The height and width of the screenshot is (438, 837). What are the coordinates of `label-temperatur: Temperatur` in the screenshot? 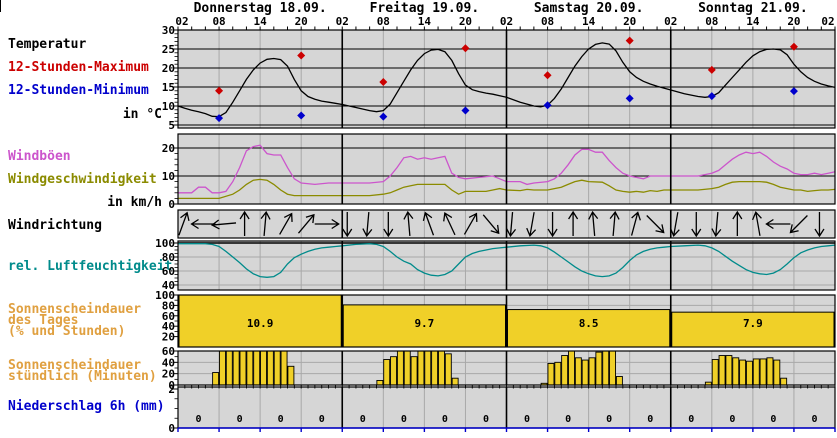 It's located at (47, 44).